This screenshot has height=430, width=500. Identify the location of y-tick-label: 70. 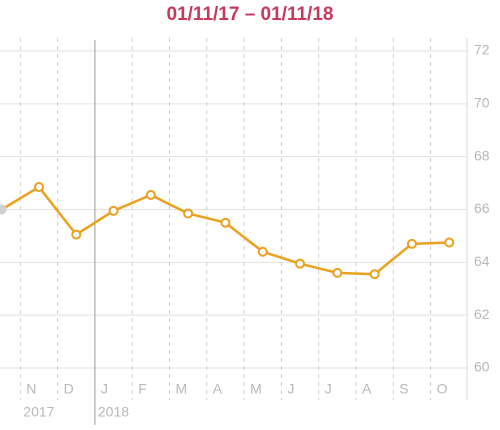
(482, 103).